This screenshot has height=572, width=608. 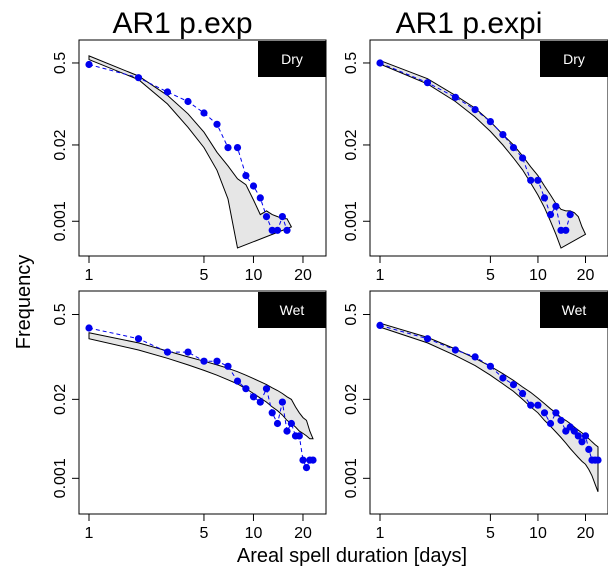 I want to click on panel-title: AR1 p.expi, so click(x=469, y=23).